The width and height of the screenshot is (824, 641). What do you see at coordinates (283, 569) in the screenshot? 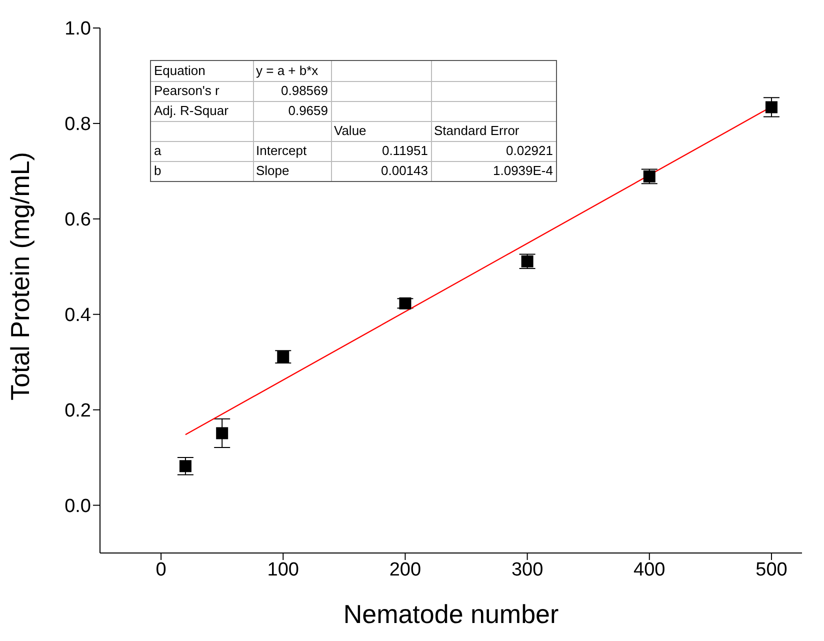
I see `x-tick-label: 100` at bounding box center [283, 569].